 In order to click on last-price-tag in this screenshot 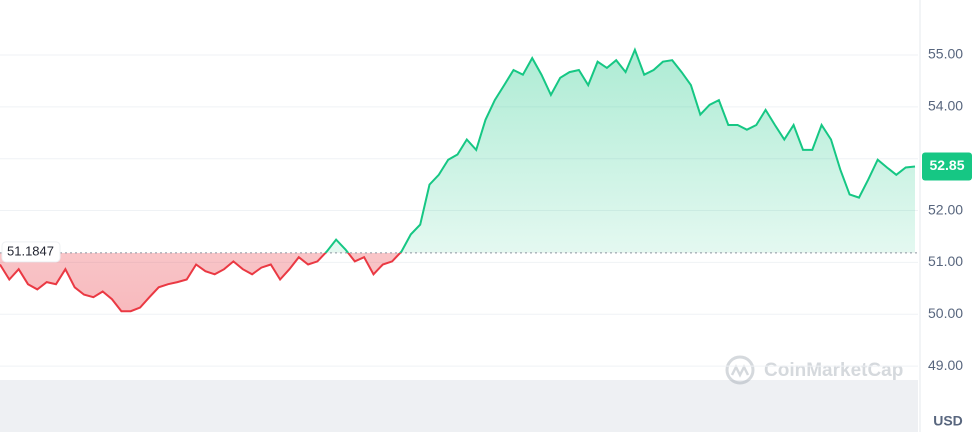, I will do `click(947, 166)`.